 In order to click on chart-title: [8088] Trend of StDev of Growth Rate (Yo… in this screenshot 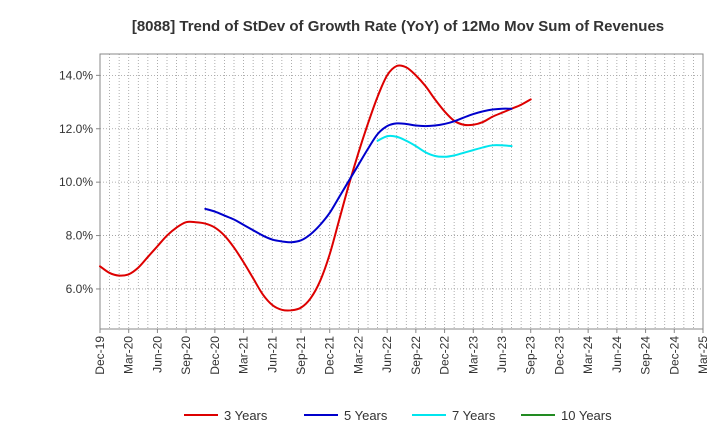, I will do `click(398, 26)`.